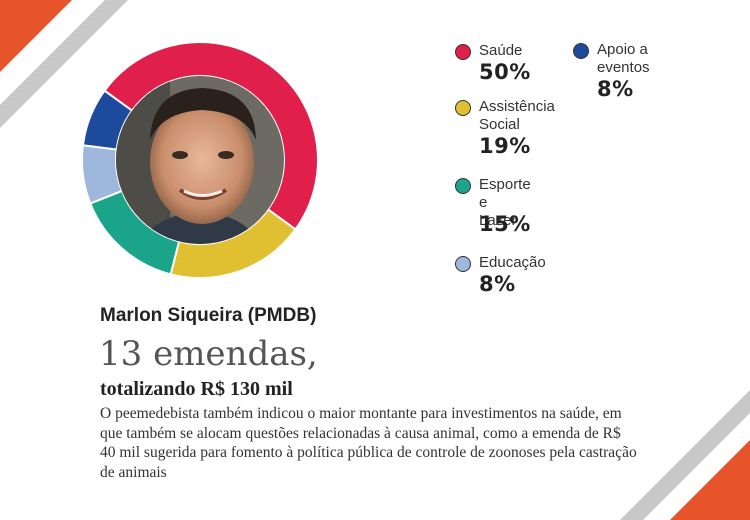  Describe the element at coordinates (505, 72) in the screenshot. I see `legend-value: 50%` at that location.